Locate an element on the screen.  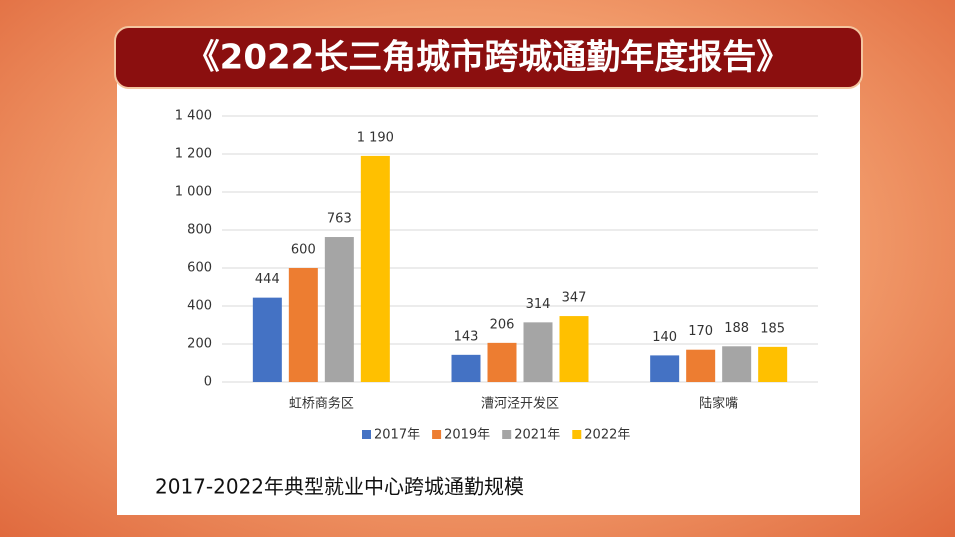
x-tick-label: 虹桥商务区 is located at coordinates (321, 404).